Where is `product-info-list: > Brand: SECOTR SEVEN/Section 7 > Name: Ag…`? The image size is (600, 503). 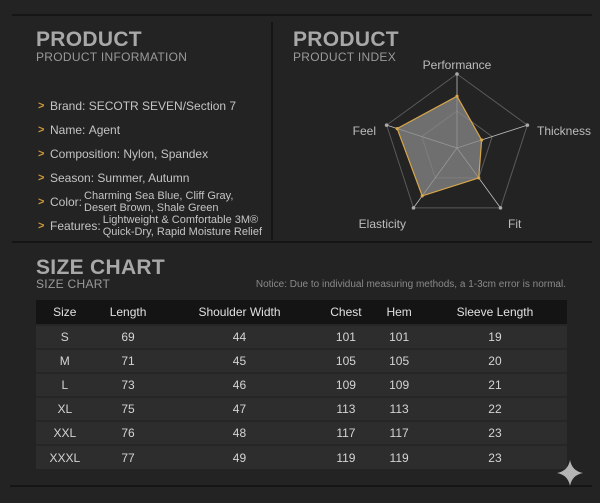 product-info-list: > Brand: SECOTR SEVEN/Section 7 > Name: Ag… is located at coordinates (158, 166).